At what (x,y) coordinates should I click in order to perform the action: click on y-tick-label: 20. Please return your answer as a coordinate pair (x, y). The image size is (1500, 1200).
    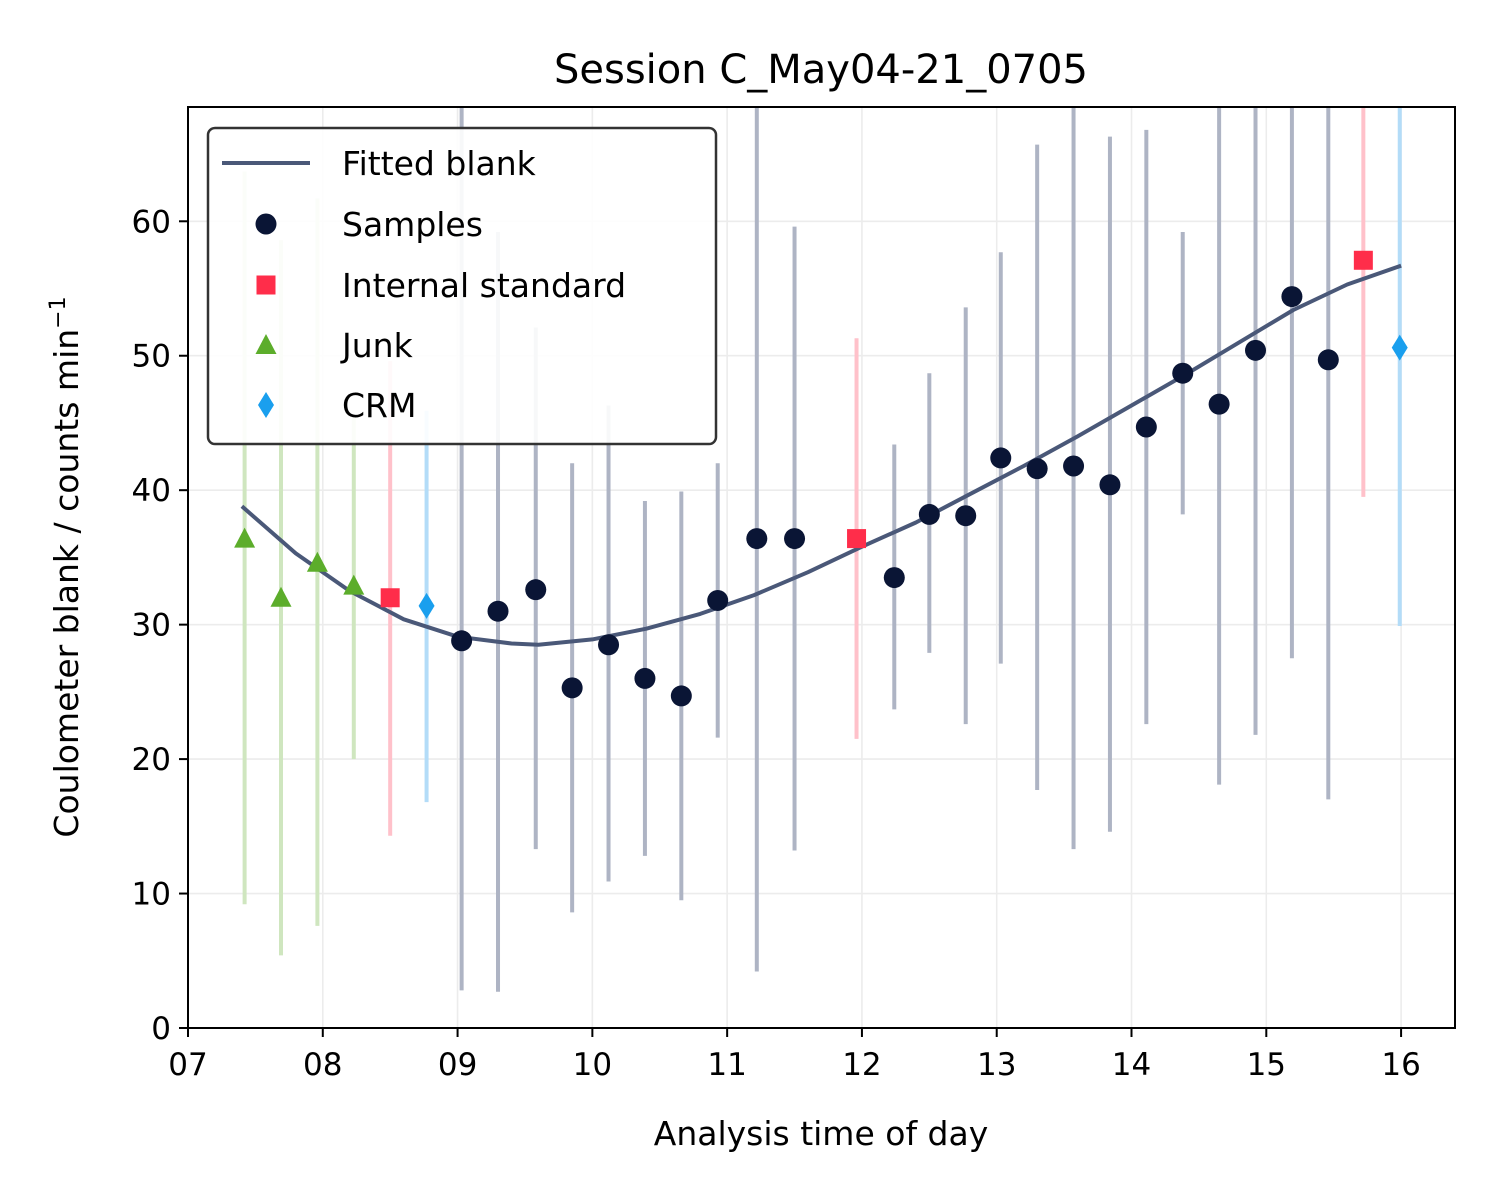
    Looking at the image, I should click on (151, 760).